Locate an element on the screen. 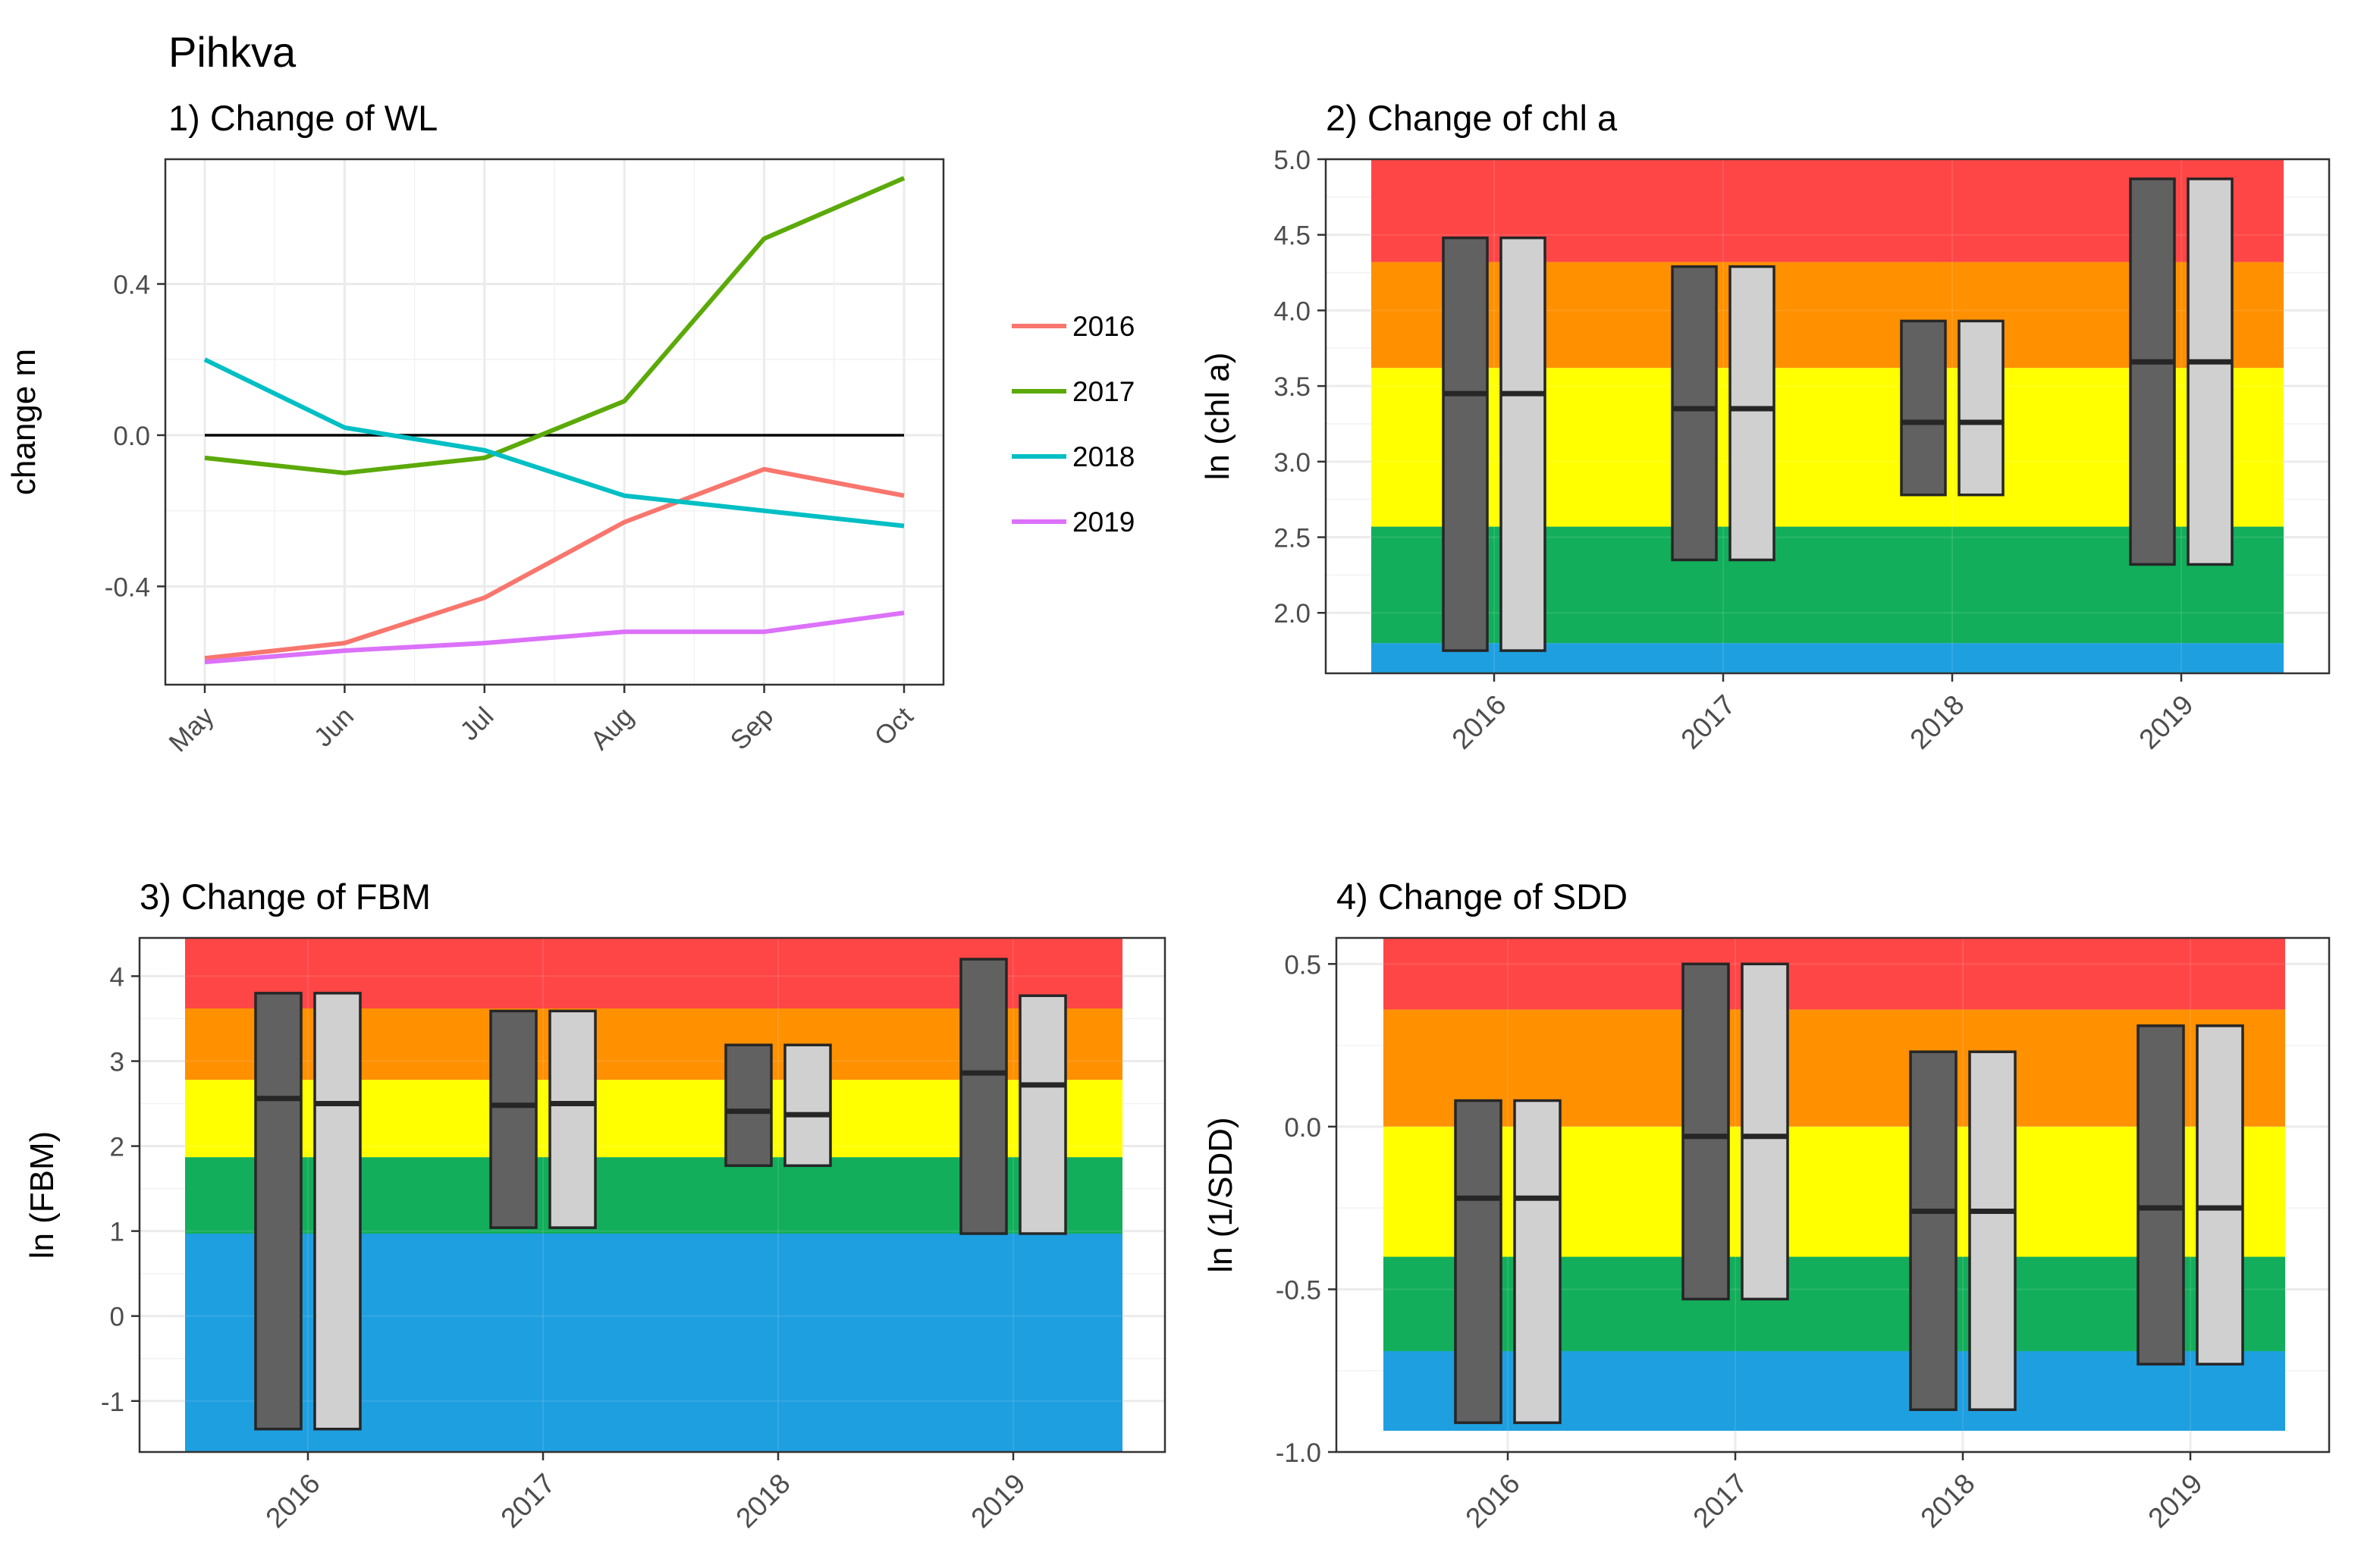 This screenshot has height=1568, width=2361. y-tick-label: 4.0 is located at coordinates (1292, 311).